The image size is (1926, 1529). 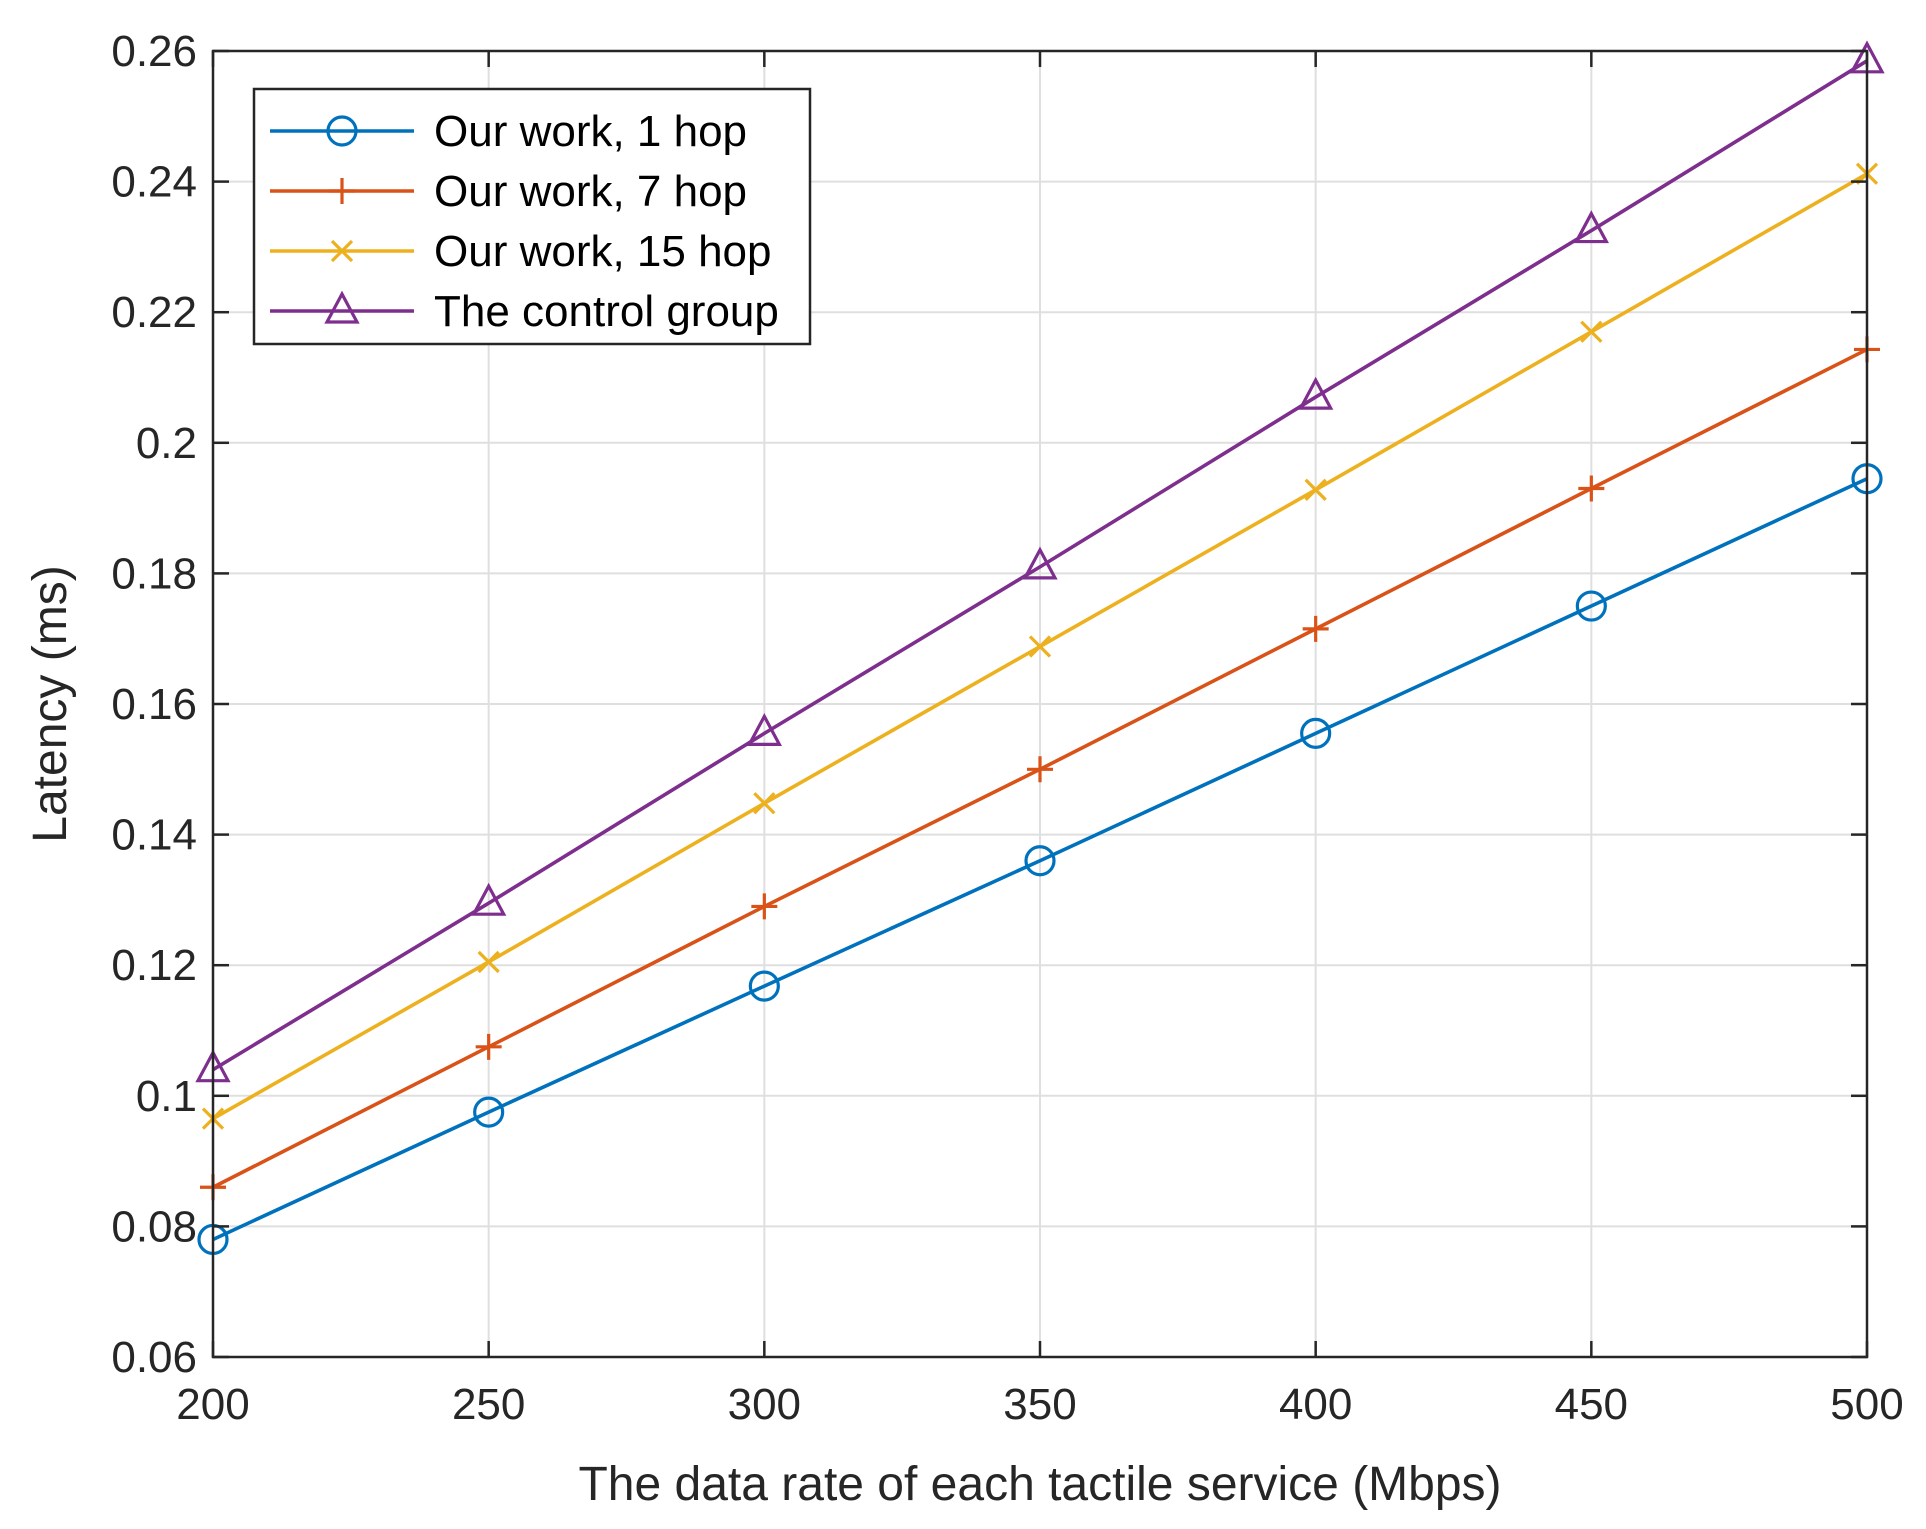 What do you see at coordinates (154, 1226) in the screenshot?
I see `y-tick-label: 0.08` at bounding box center [154, 1226].